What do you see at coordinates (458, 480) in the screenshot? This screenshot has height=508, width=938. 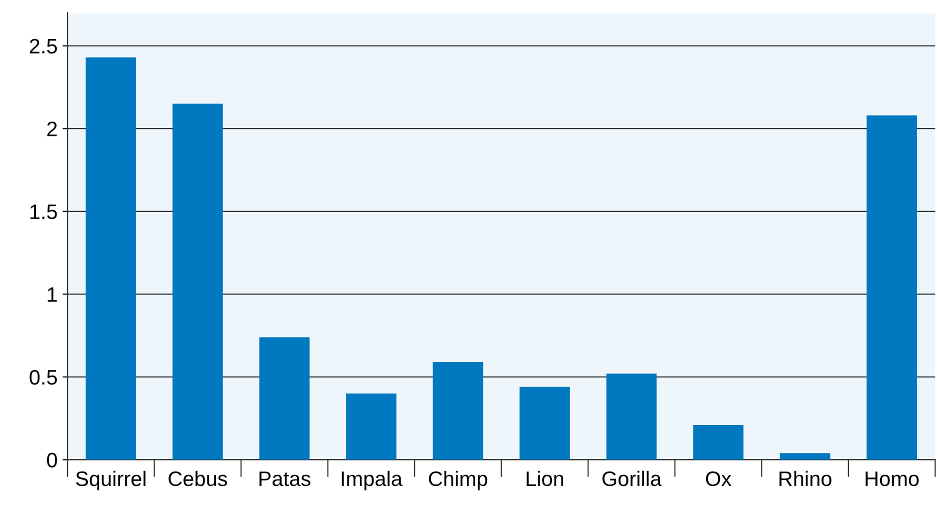 I see `x-tick-label: Chimp` at bounding box center [458, 480].